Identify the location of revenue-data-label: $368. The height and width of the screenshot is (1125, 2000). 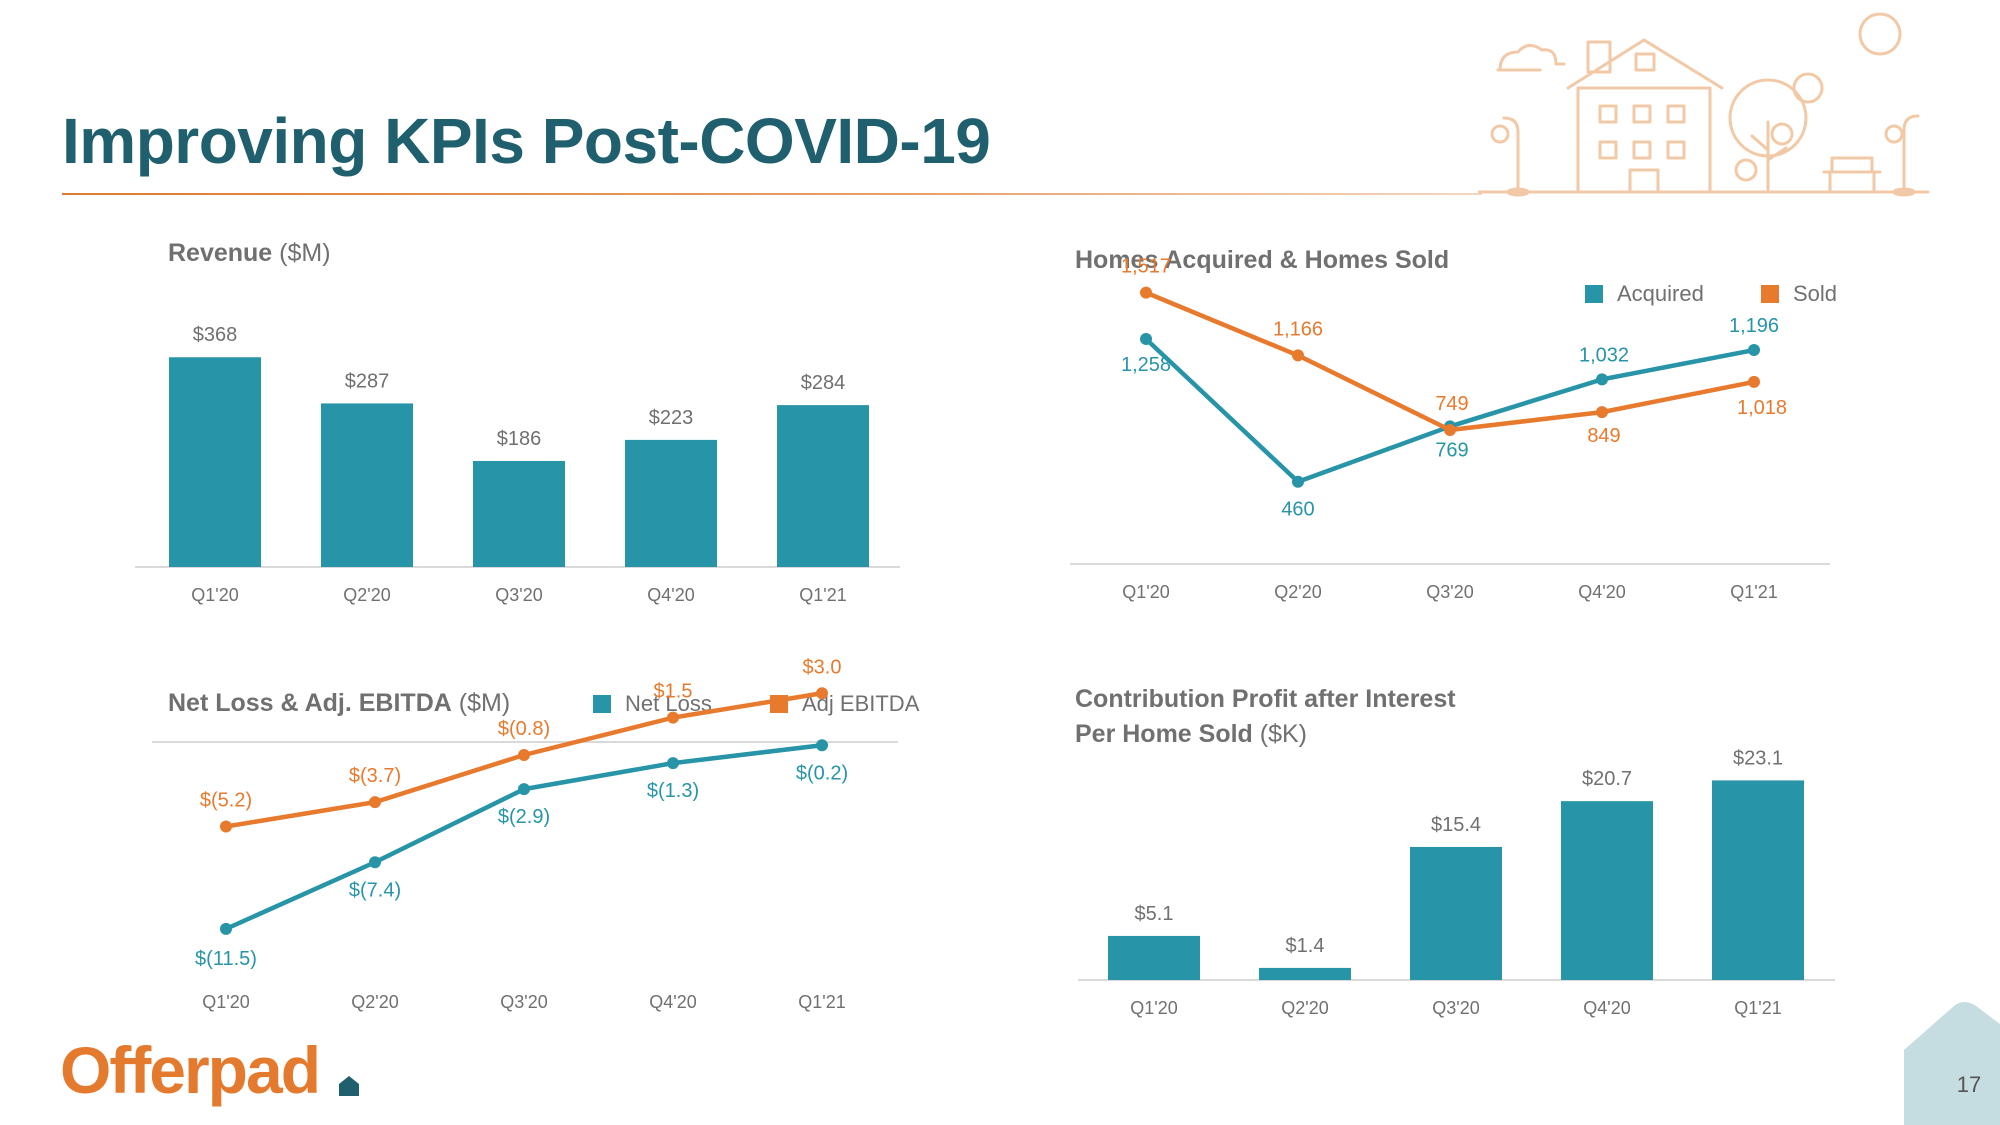
(215, 335).